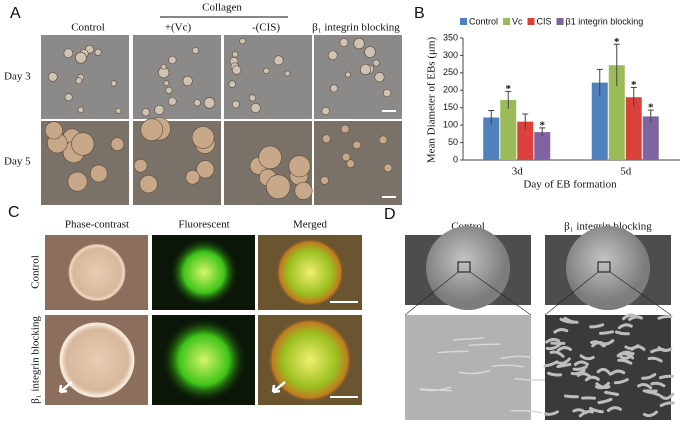 This screenshot has height=425, width=685. Describe the element at coordinates (222, 8) in the screenshot. I see `group-label: Collagen` at that location.